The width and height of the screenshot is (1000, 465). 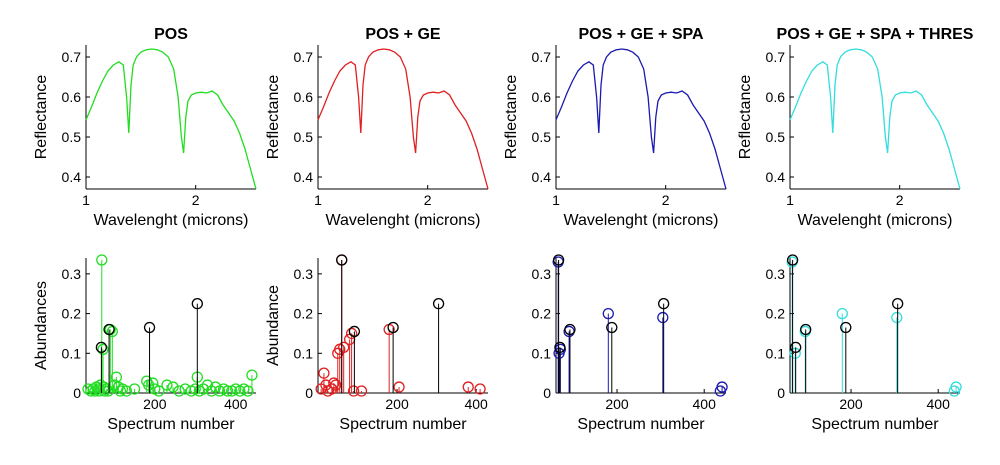 What do you see at coordinates (864, 343) in the screenshot?
I see `abundance-axes-3: 200 400 0 0.1 0.2 0.3 Spectrum number` at bounding box center [864, 343].